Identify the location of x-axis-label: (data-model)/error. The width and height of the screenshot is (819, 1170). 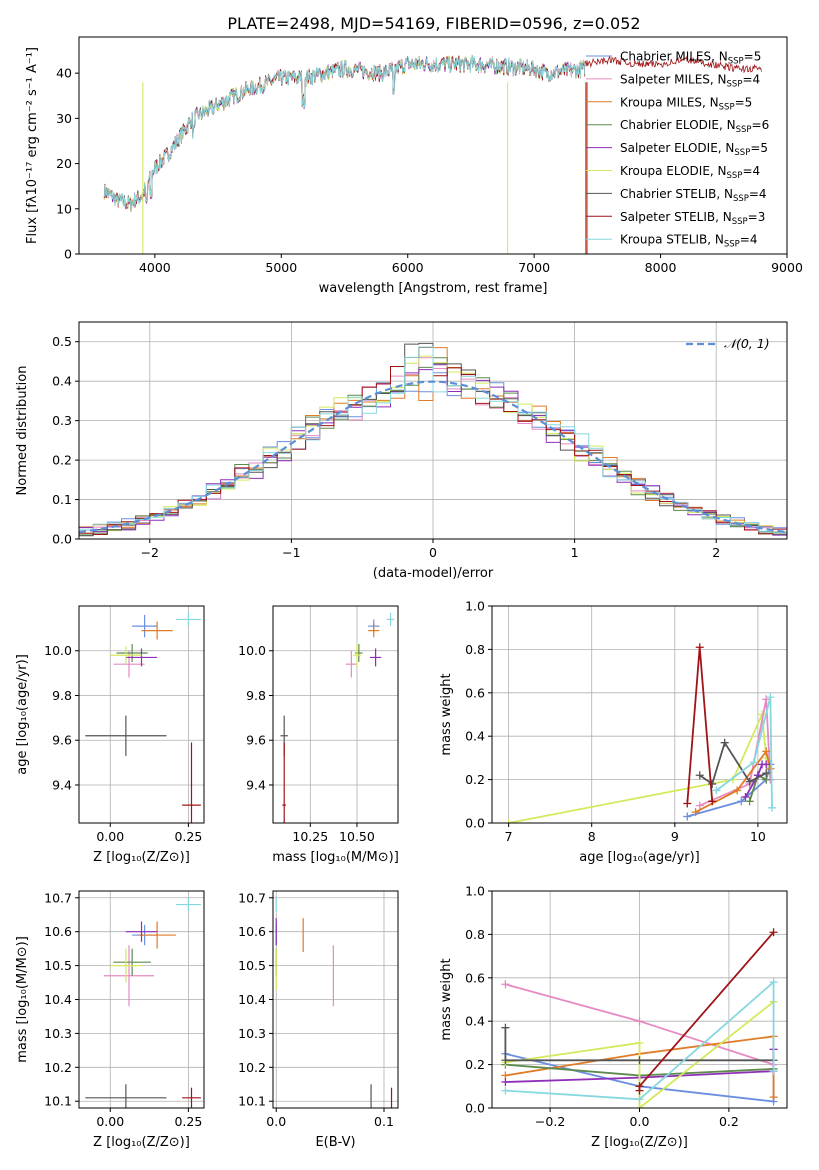
(433, 573).